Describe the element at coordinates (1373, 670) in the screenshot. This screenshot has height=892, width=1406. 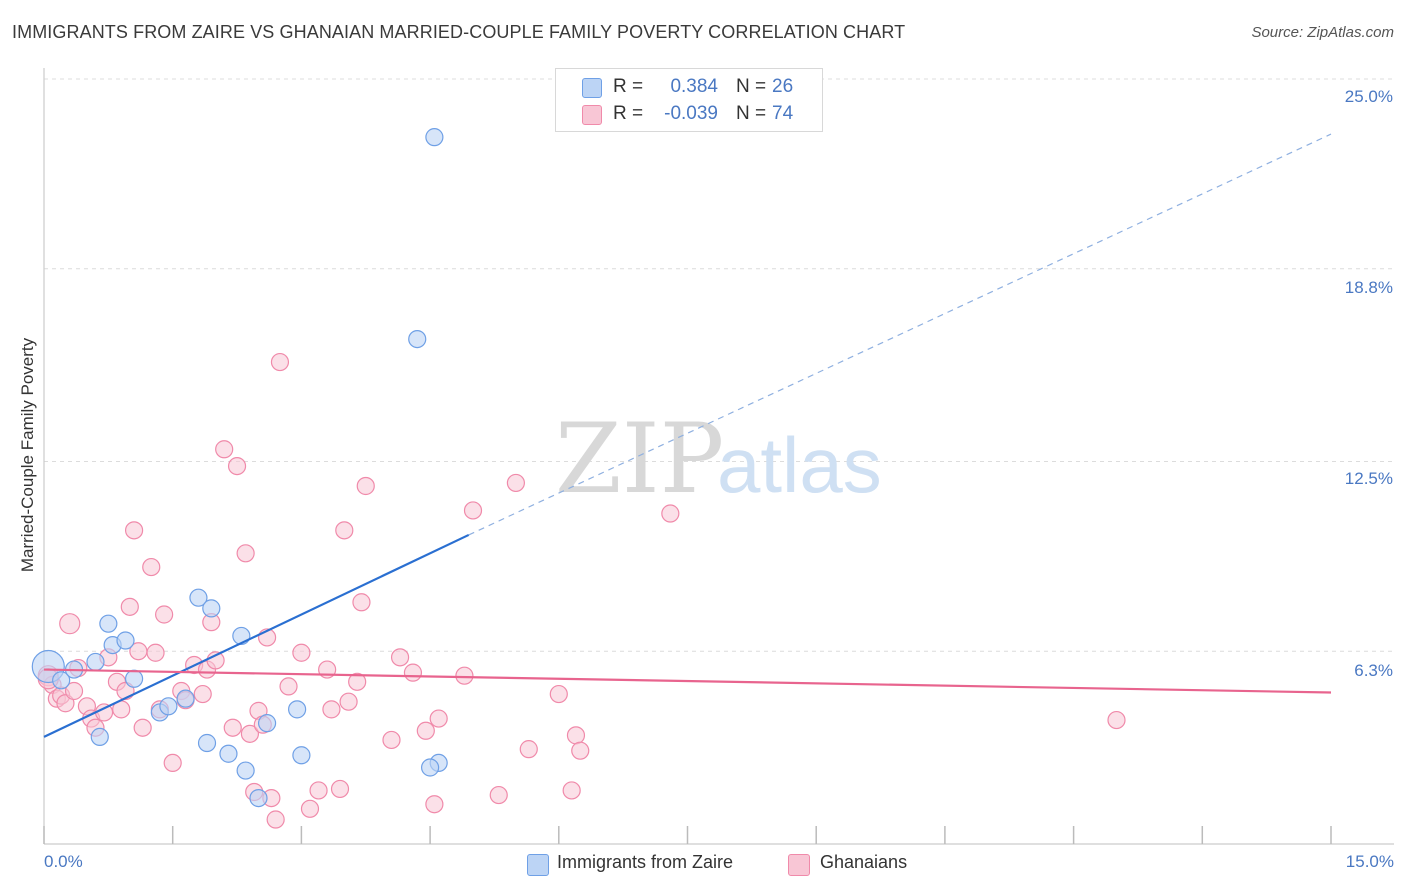
I see `y-tick-label: 6.3%` at that location.